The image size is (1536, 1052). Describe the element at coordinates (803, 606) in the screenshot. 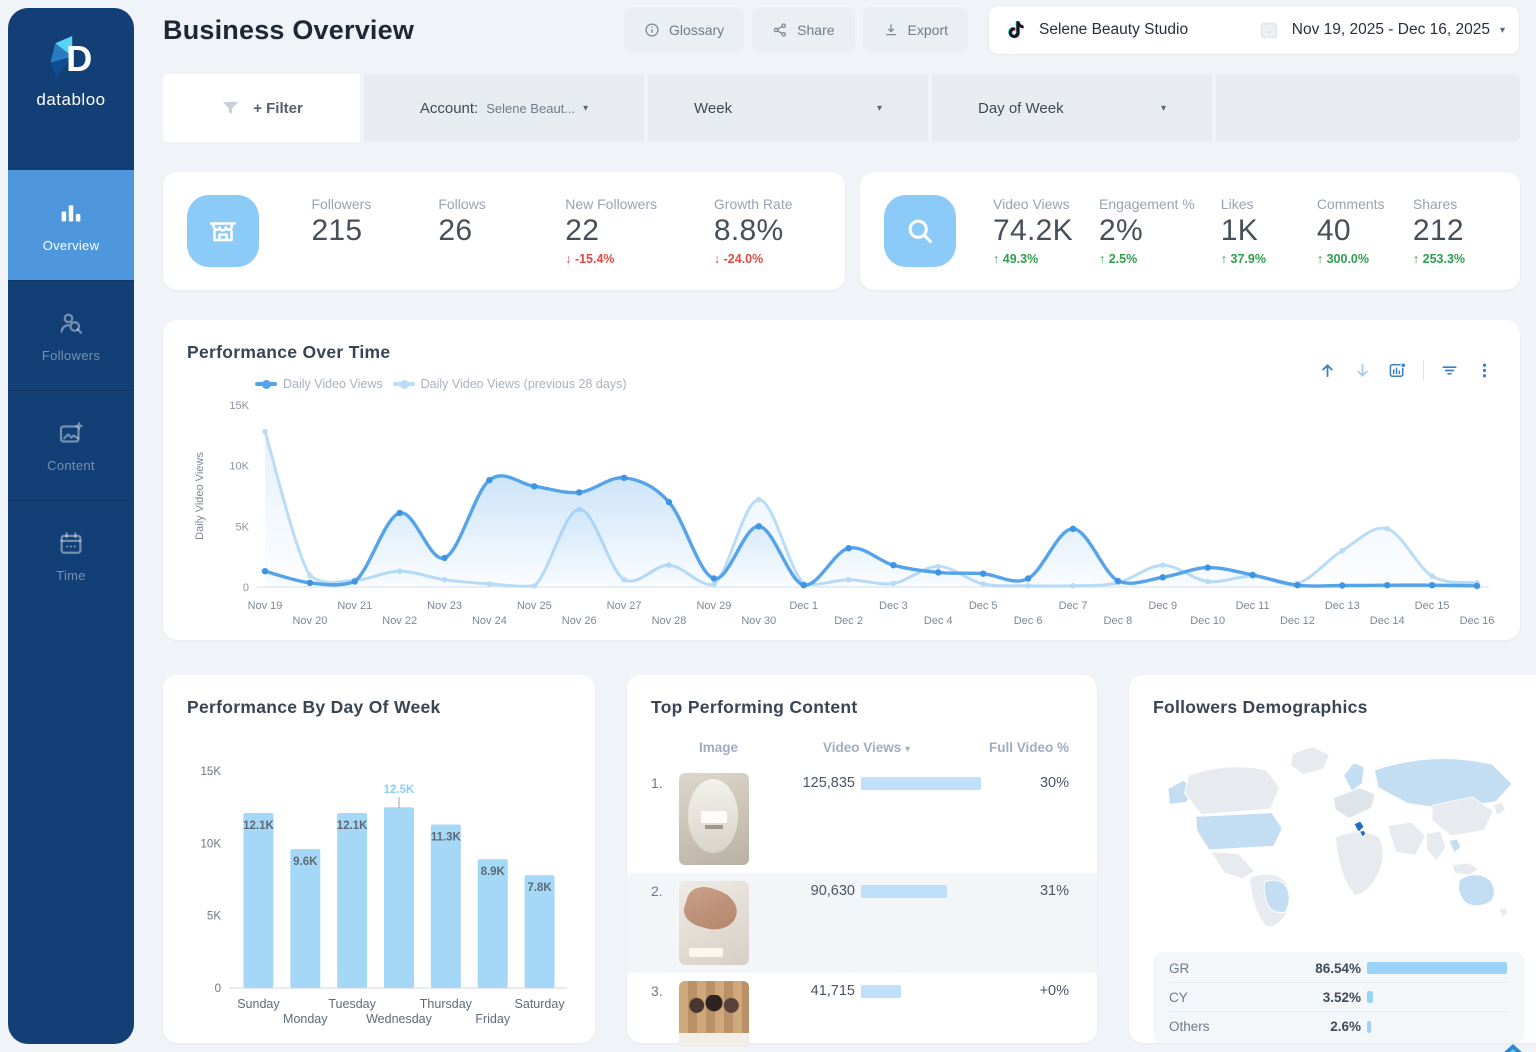

I see `svg-text: Dec 1` at that location.